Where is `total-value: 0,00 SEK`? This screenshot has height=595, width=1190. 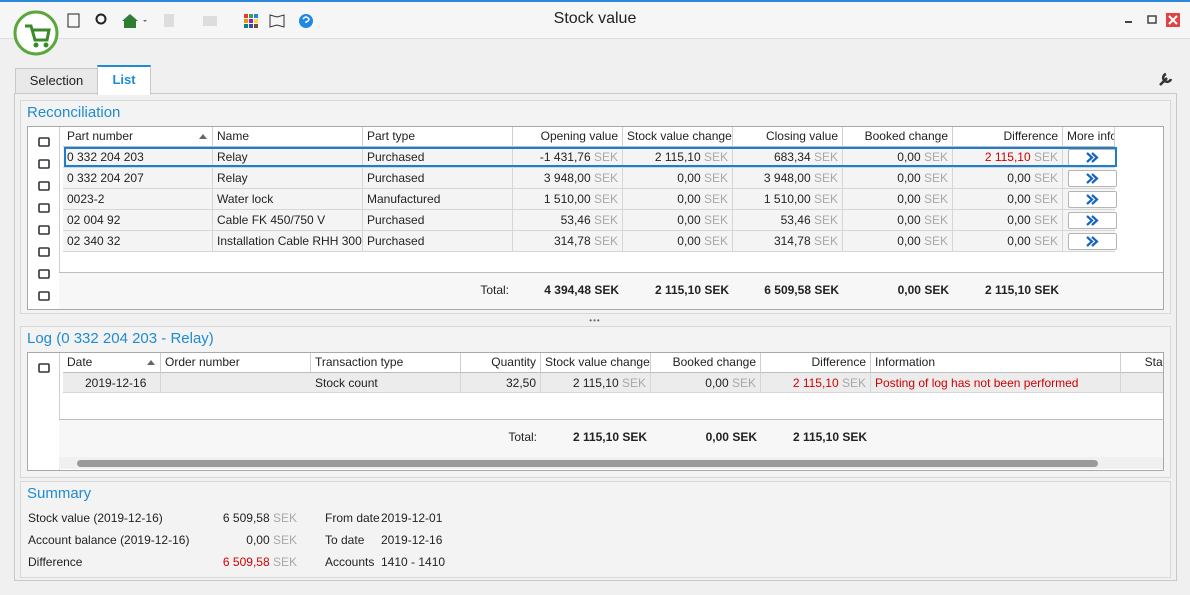
total-value: 0,00 SEK is located at coordinates (923, 290).